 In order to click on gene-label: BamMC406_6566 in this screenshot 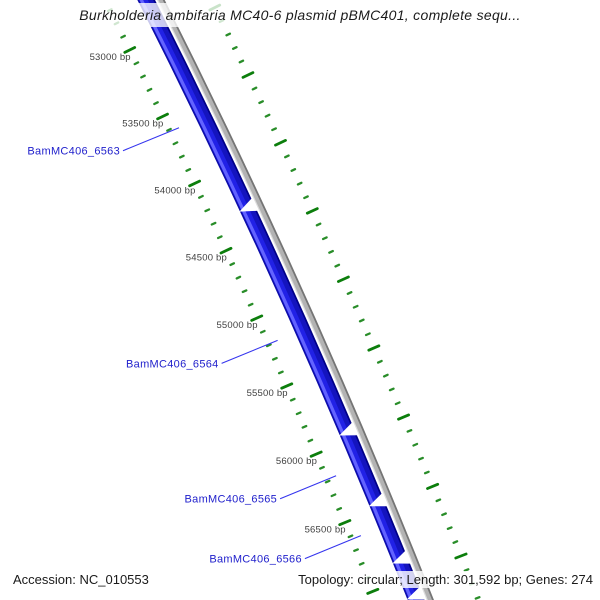, I will do `click(255, 560)`.